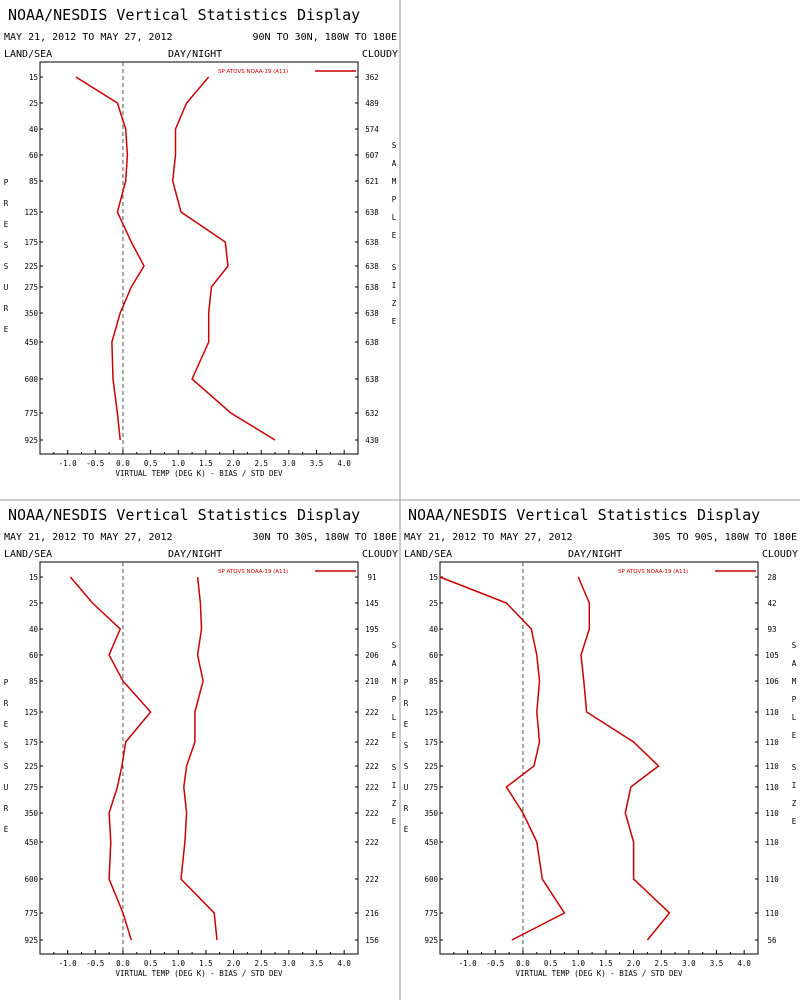 This screenshot has width=800, height=1000. Describe the element at coordinates (468, 963) in the screenshot. I see `x-tick-label: -1.0` at that location.